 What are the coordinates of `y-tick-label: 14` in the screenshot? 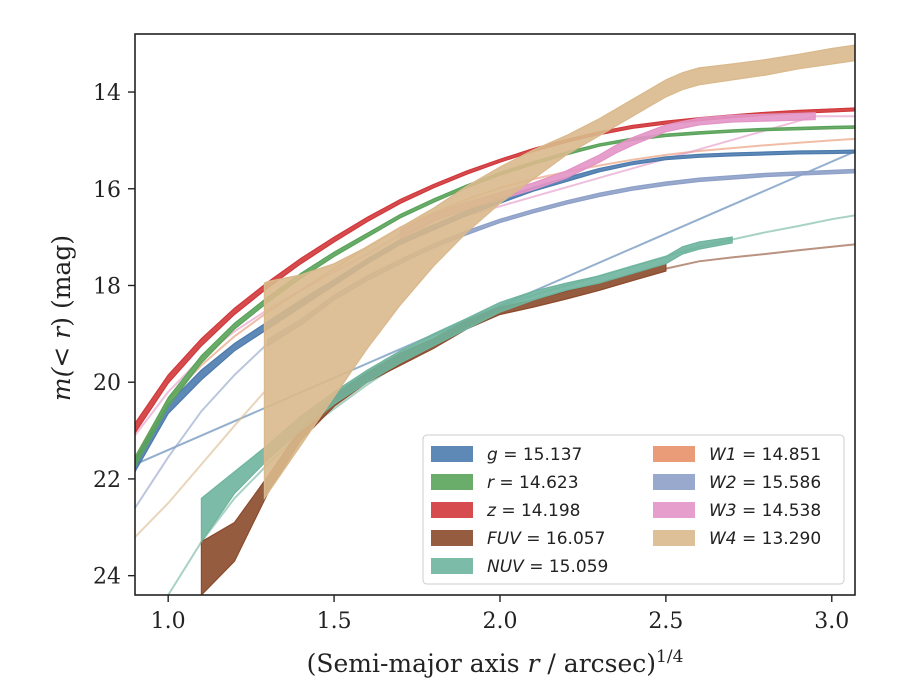 It's located at (107, 93).